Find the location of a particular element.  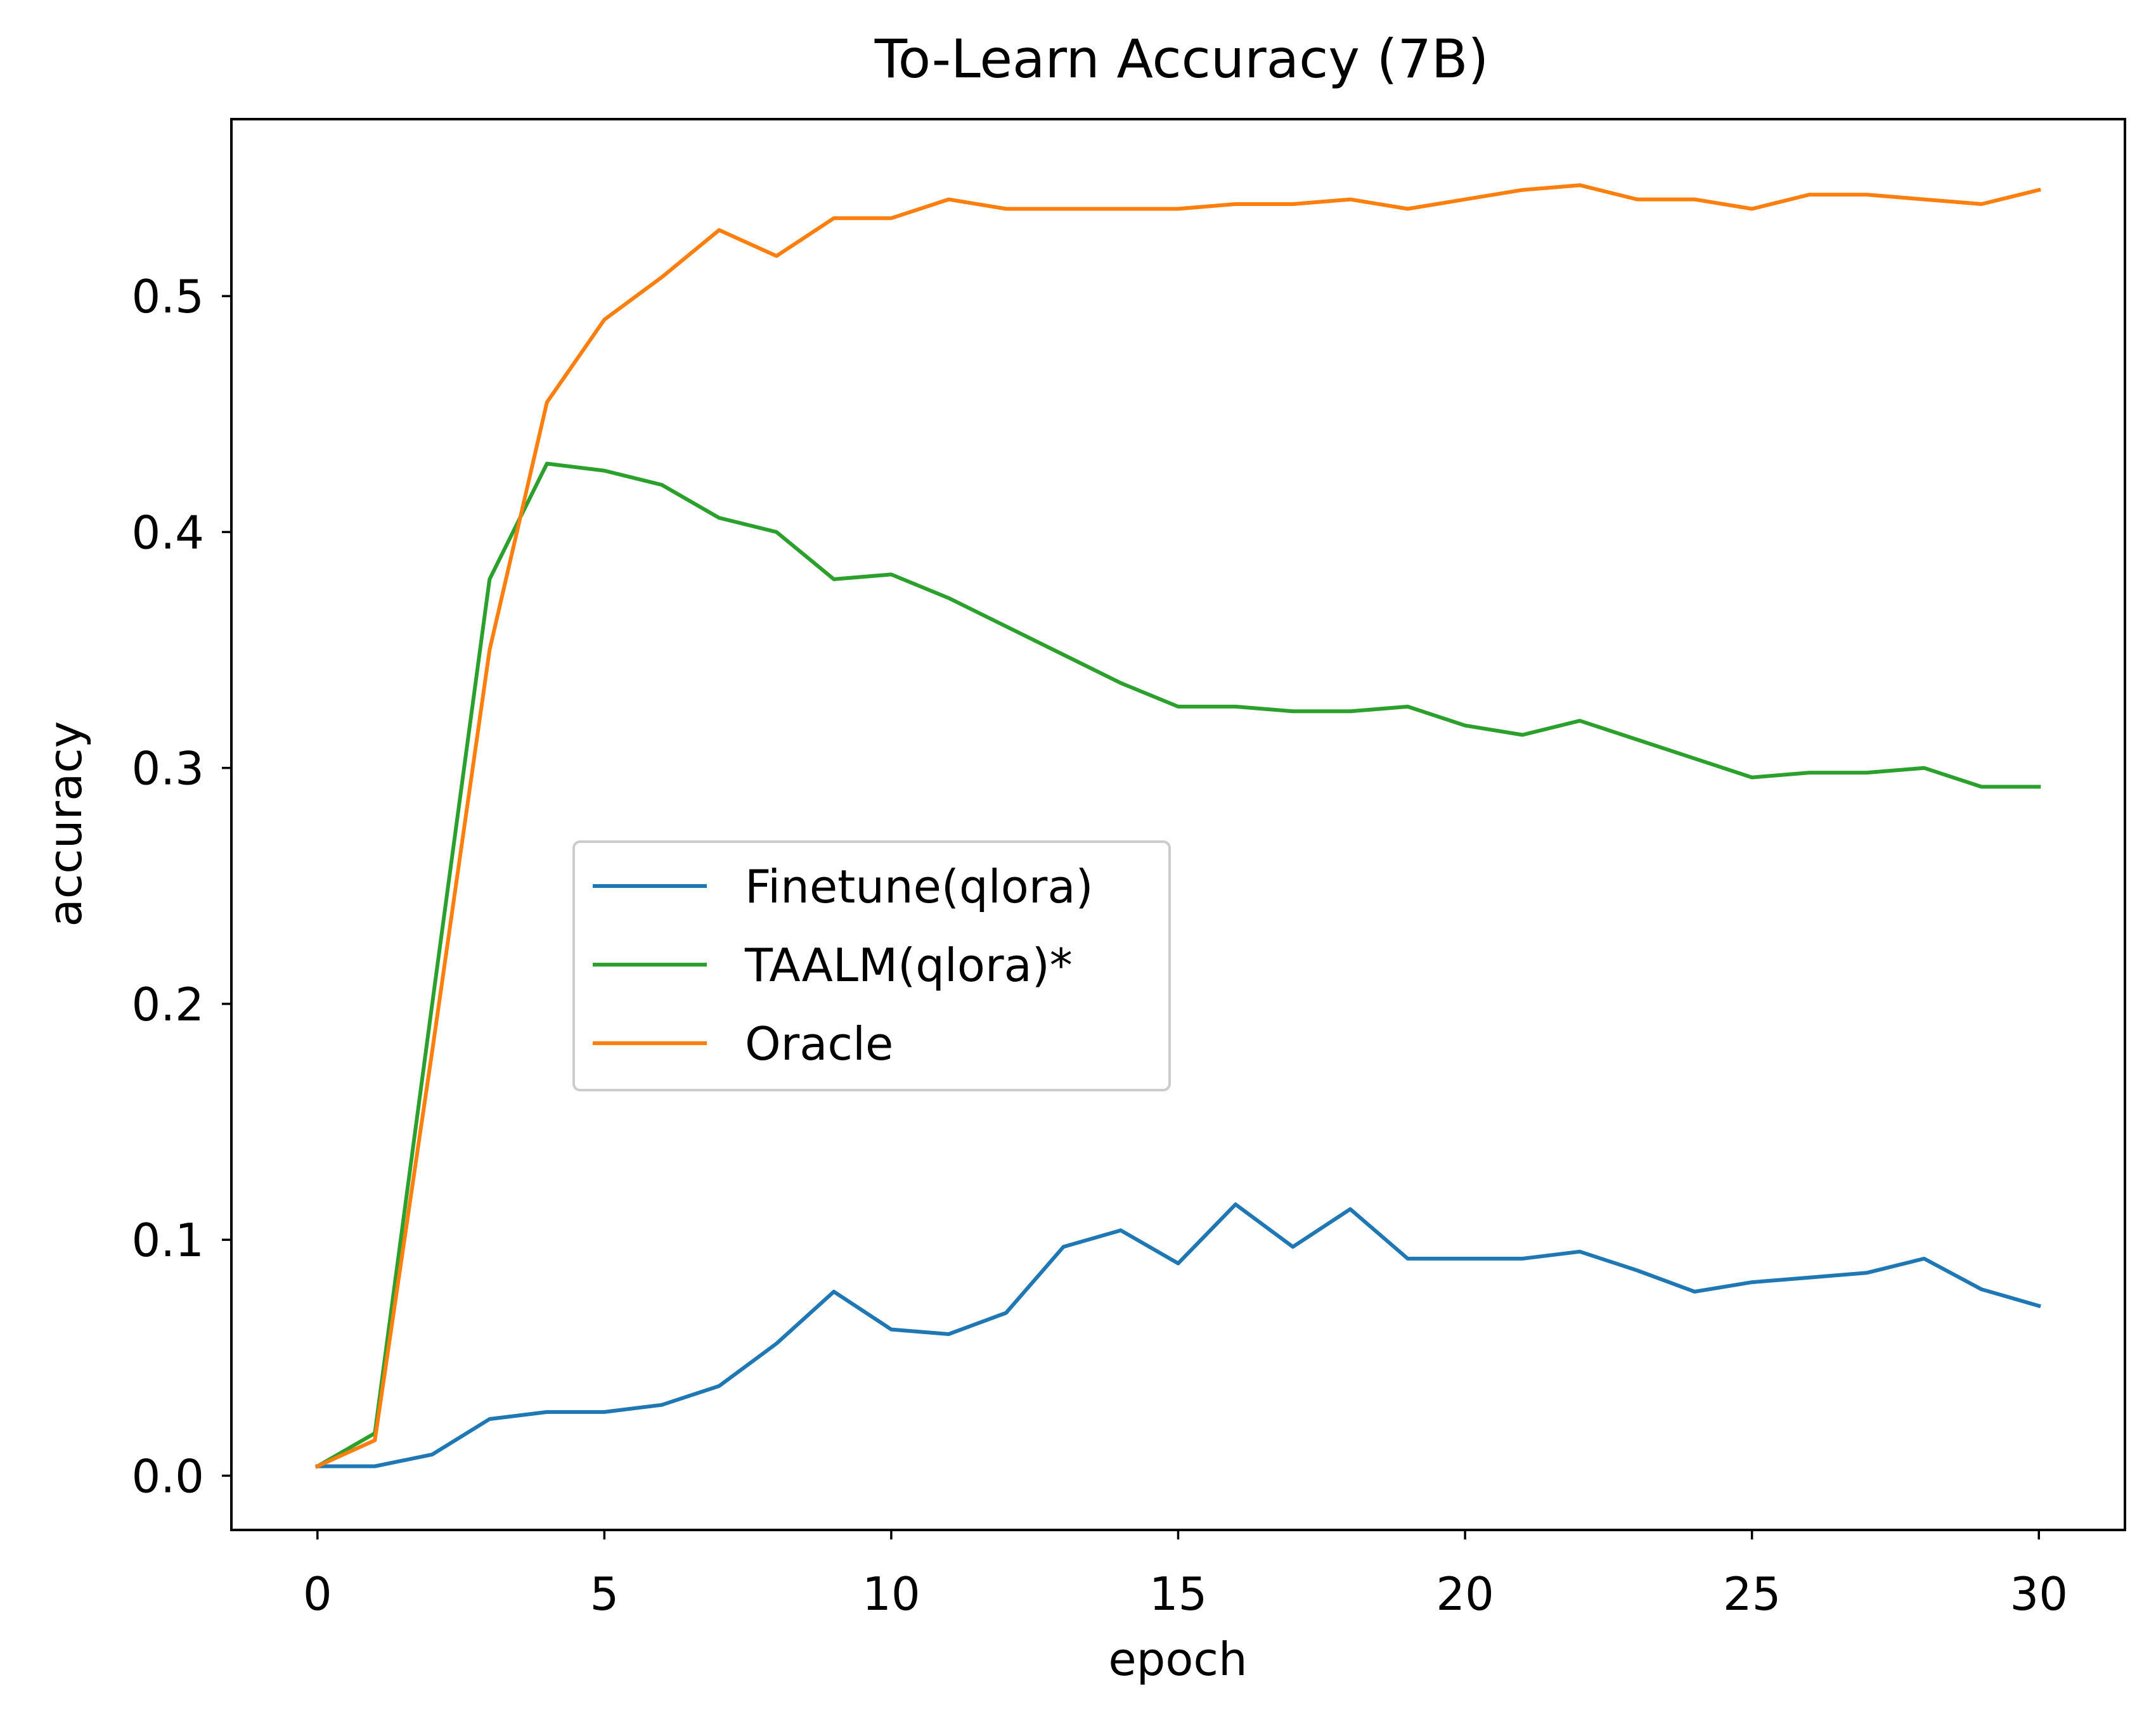

x-tick-label: 15 is located at coordinates (1178, 1594).